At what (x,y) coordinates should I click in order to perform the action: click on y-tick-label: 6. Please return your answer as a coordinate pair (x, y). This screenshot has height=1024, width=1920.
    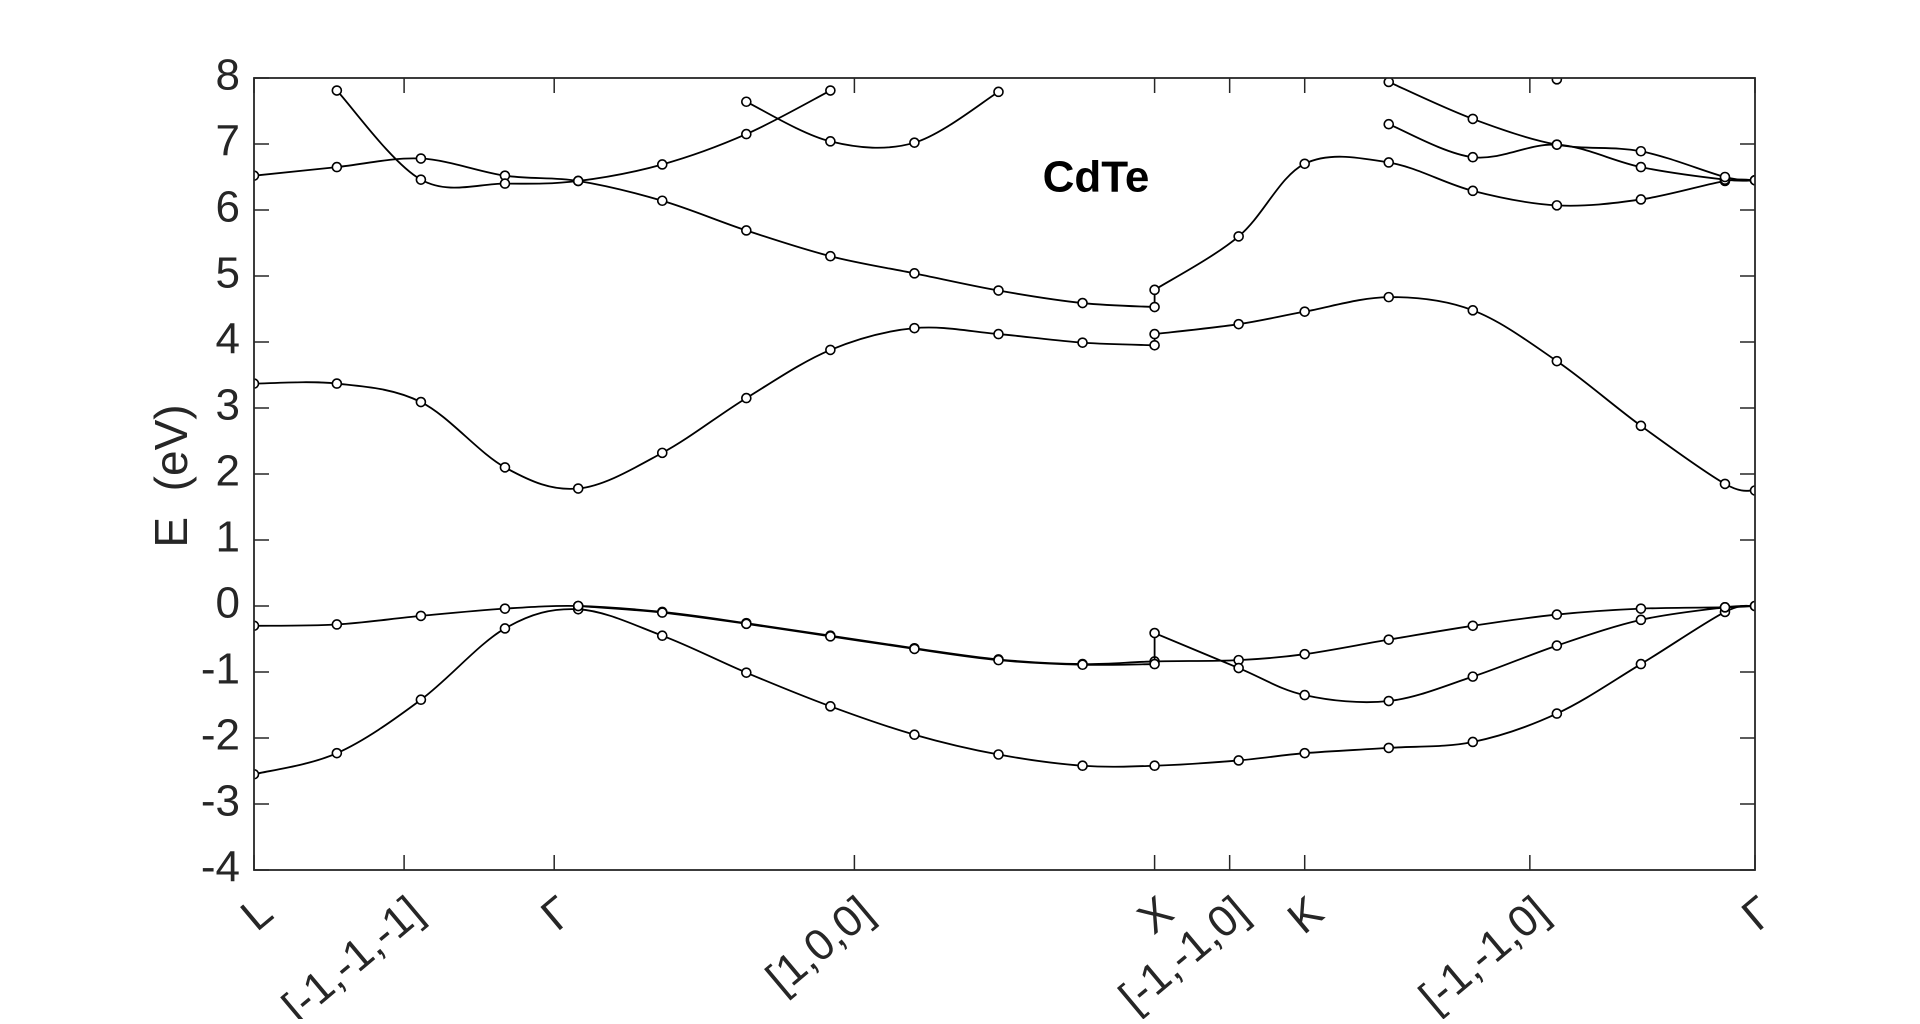
    Looking at the image, I should click on (228, 207).